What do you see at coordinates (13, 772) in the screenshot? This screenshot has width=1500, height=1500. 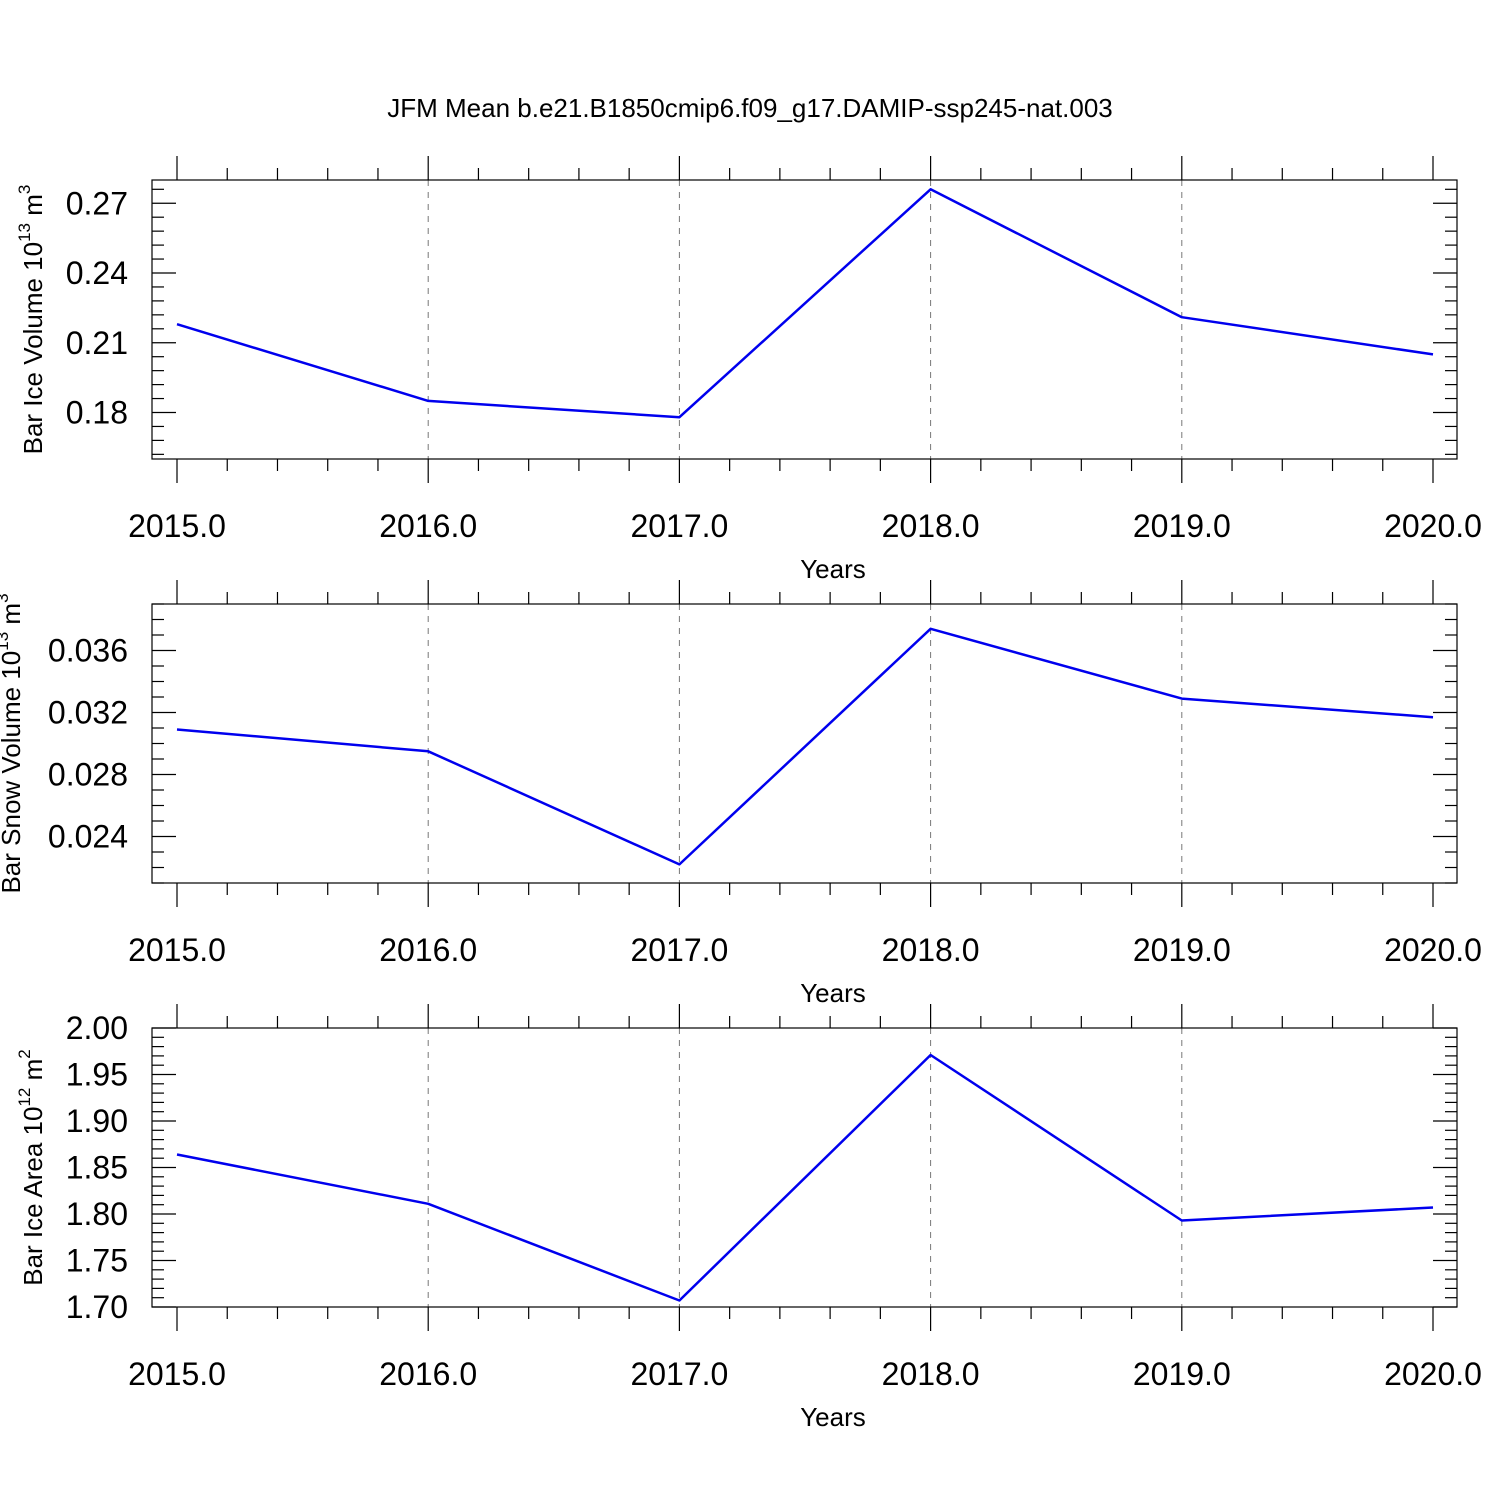 I see `y-axis-label-text: Bar Snow Volume 10` at bounding box center [13, 772].